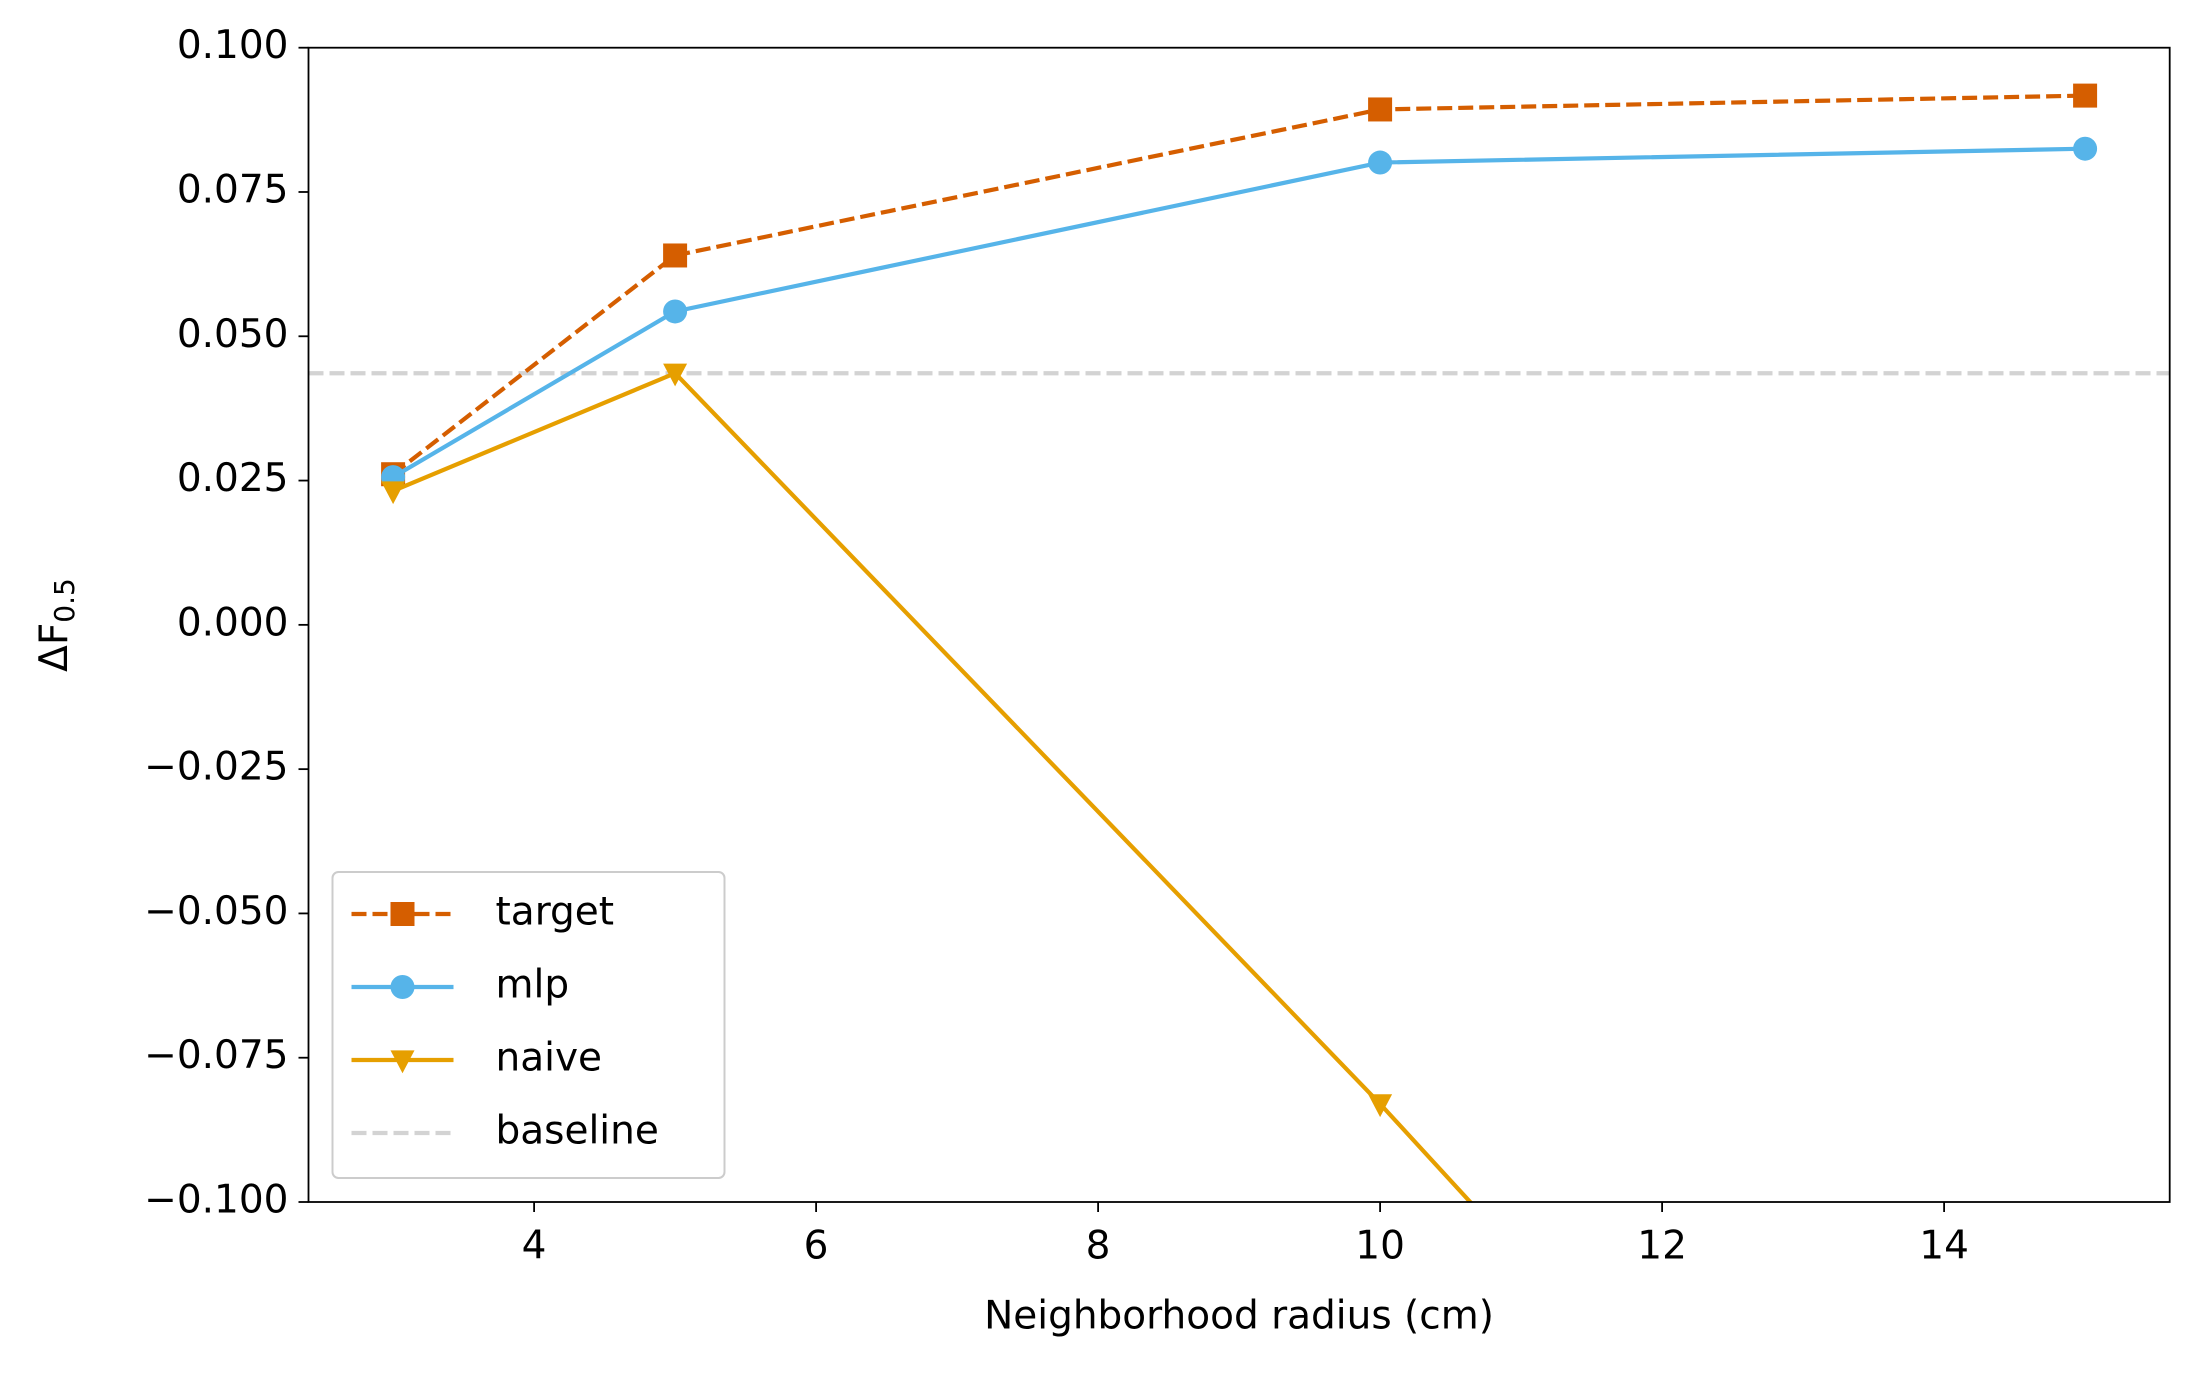 This screenshot has height=1375, width=2199. I want to click on legend-label: target, so click(555, 912).